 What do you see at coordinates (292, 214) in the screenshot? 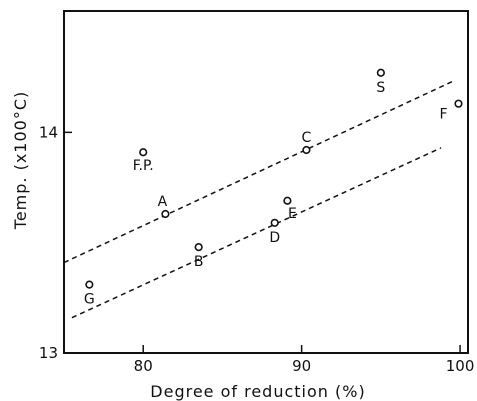
I see `point-label: E` at bounding box center [292, 214].